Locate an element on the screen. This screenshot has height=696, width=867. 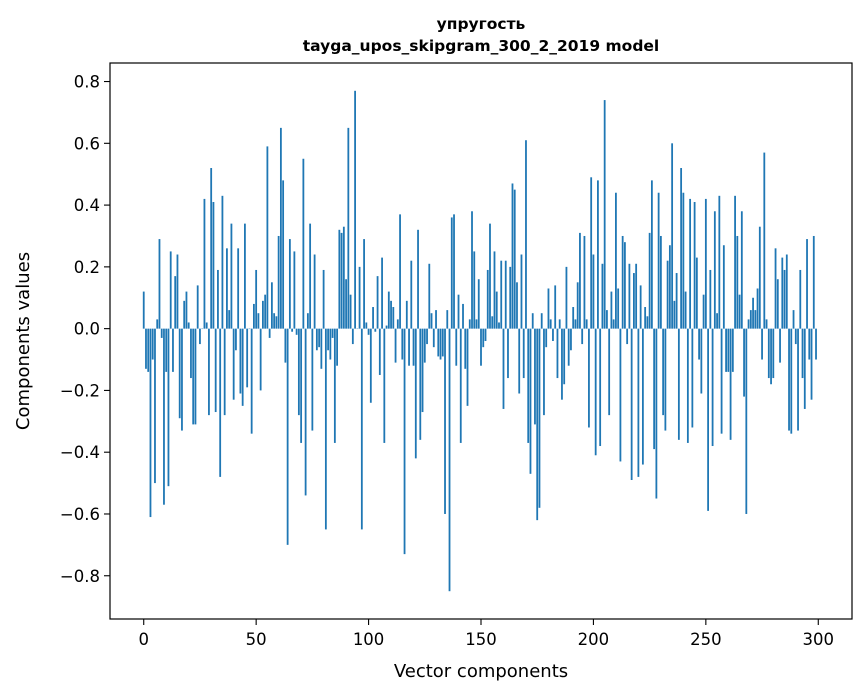
x-tick-label: 100 is located at coordinates (369, 639).